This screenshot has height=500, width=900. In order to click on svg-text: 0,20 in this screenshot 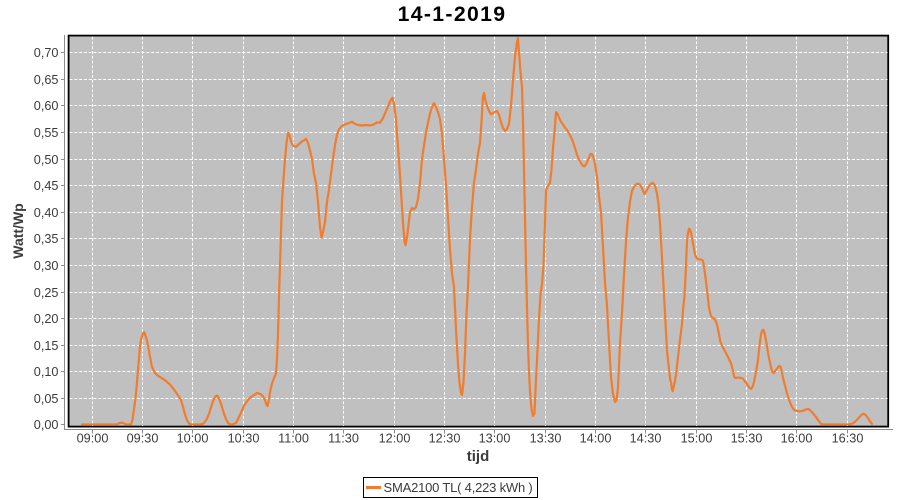, I will do `click(46, 319)`.